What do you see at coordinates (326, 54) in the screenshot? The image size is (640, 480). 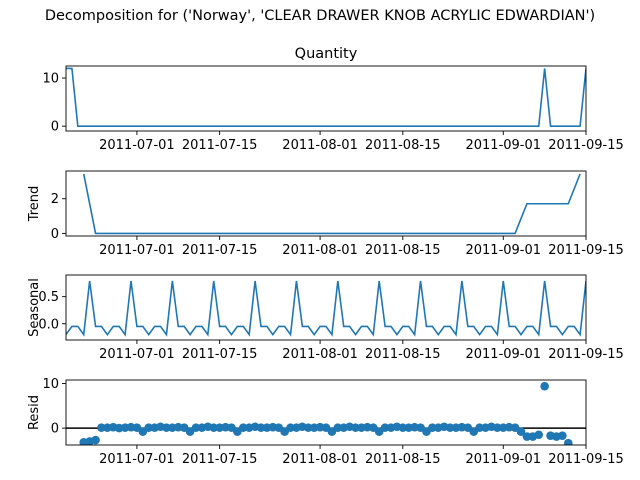 I see `panel-title: Quantity` at bounding box center [326, 54].